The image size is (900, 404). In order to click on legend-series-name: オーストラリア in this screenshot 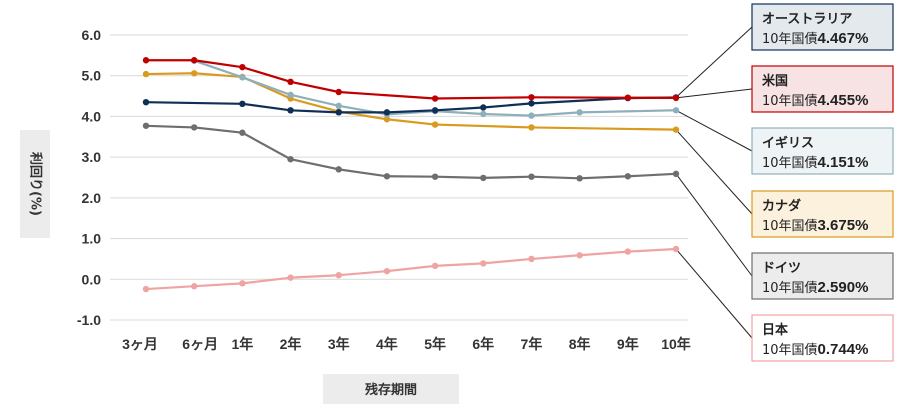, I will do `click(807, 19)`.